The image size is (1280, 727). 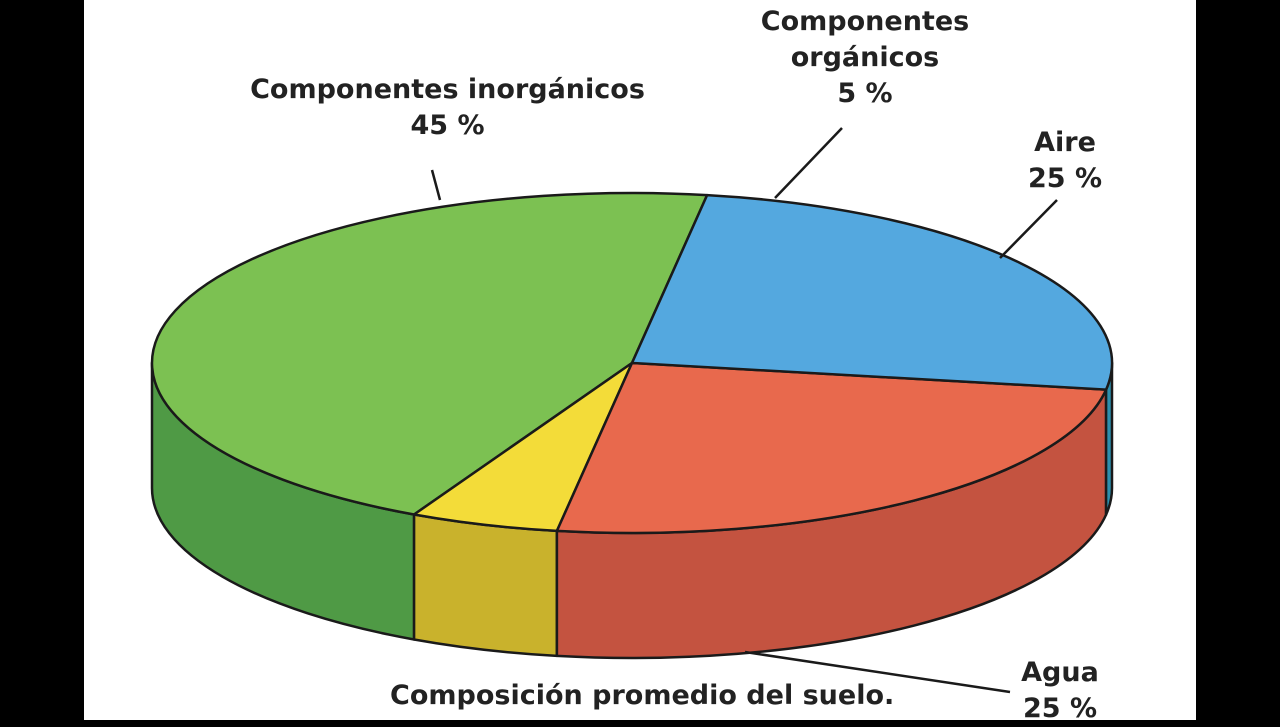 What do you see at coordinates (1065, 178) in the screenshot?
I see `label-air-value: 25 %` at bounding box center [1065, 178].